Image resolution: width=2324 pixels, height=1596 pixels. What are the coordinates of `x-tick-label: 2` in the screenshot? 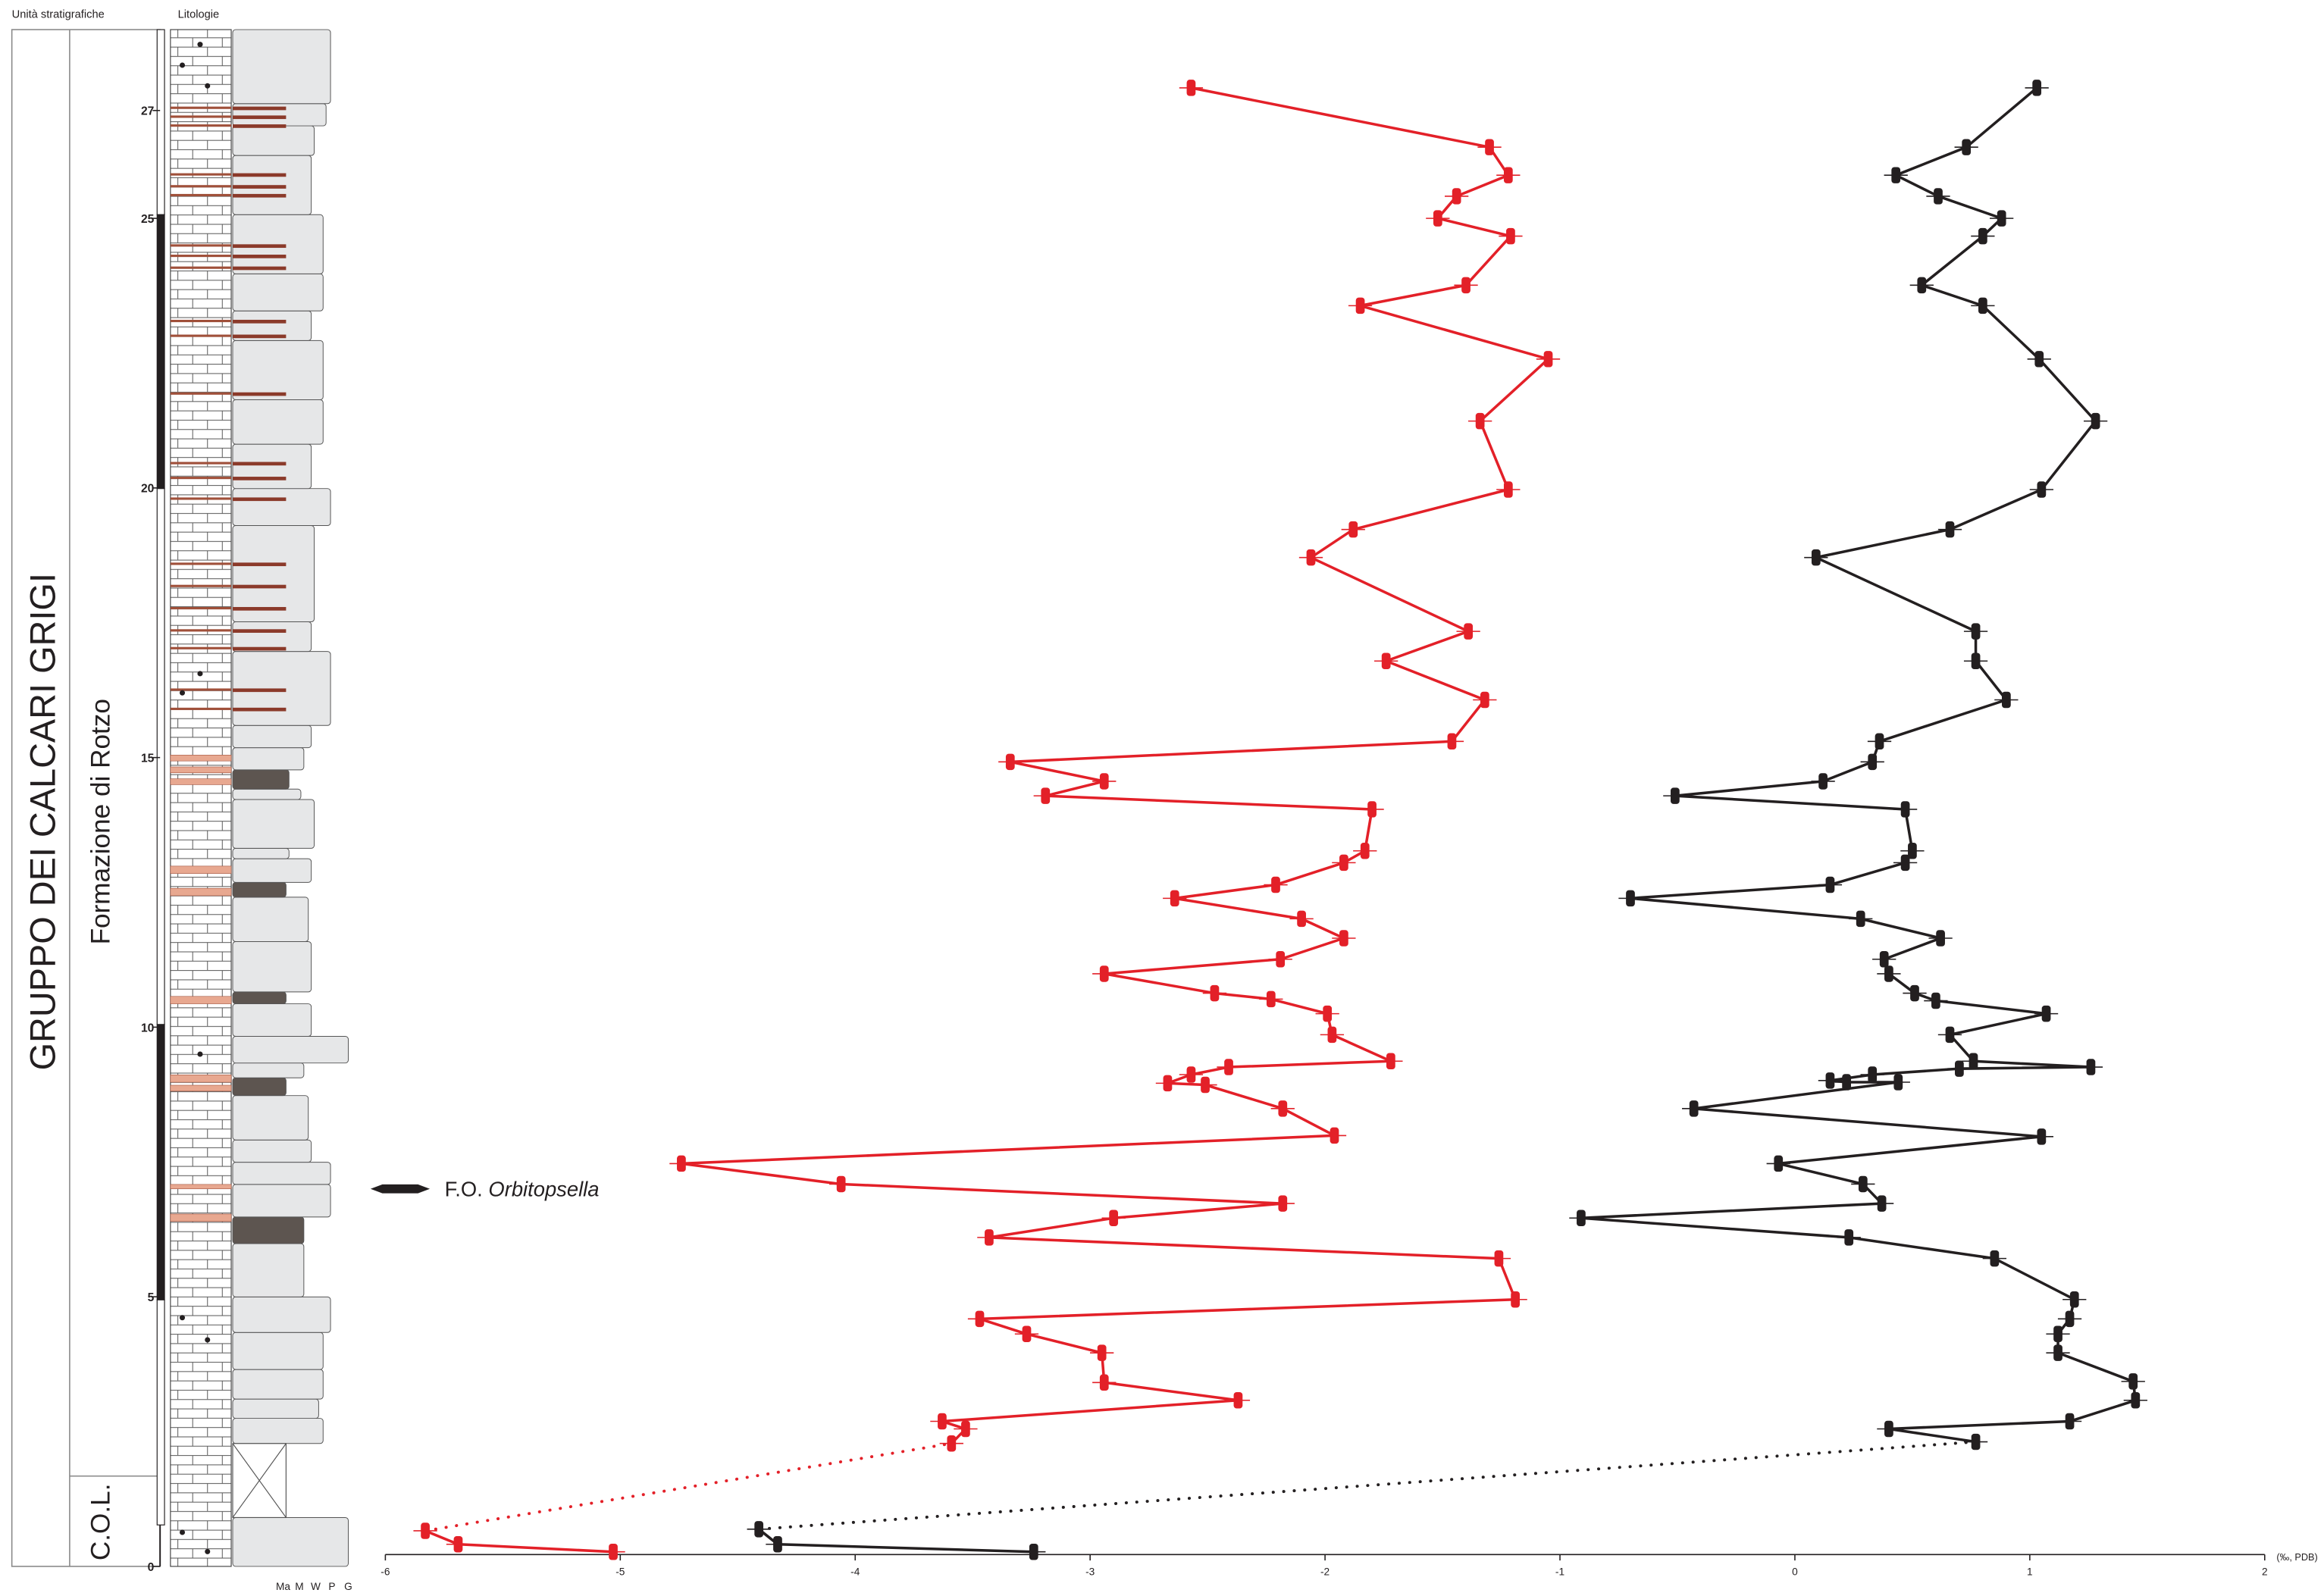 It's located at (2265, 1572).